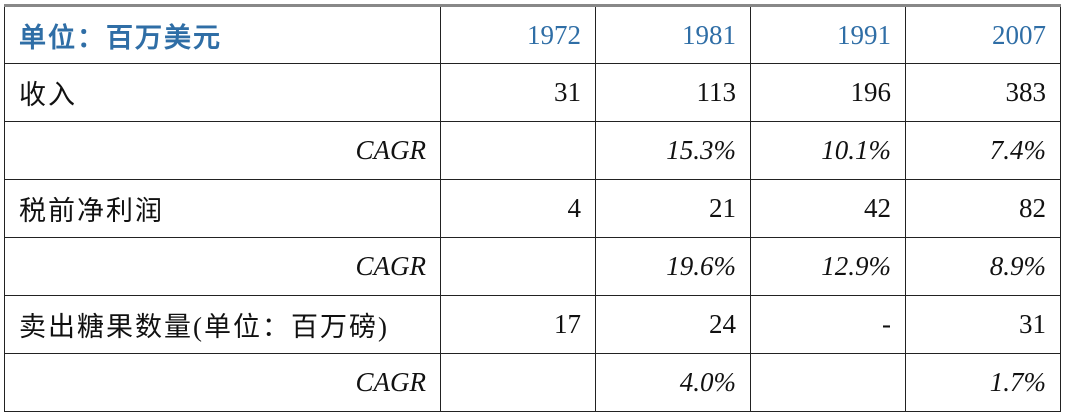 This screenshot has height=420, width=1066. Describe the element at coordinates (518, 34) in the screenshot. I see `header-cell: 1972` at that location.